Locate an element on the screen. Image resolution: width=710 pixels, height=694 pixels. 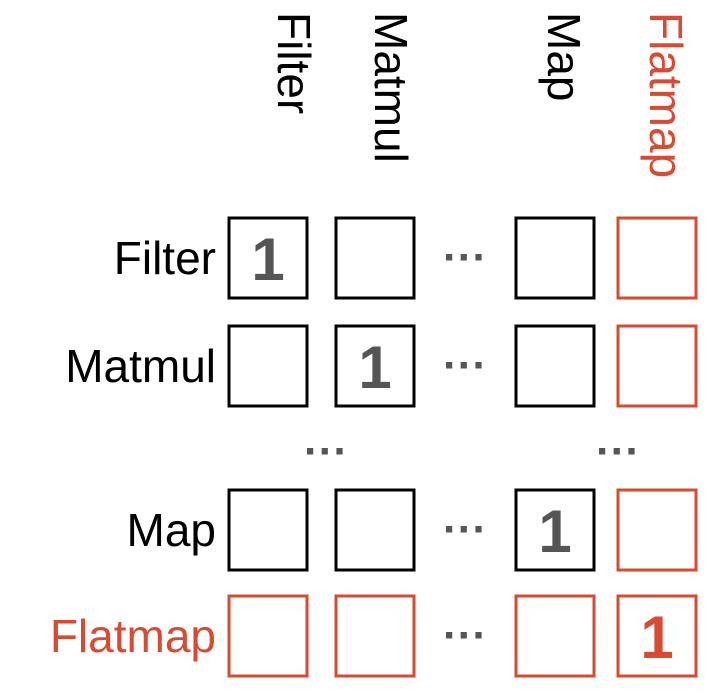
column-header: Matmul is located at coordinates (391, 87).